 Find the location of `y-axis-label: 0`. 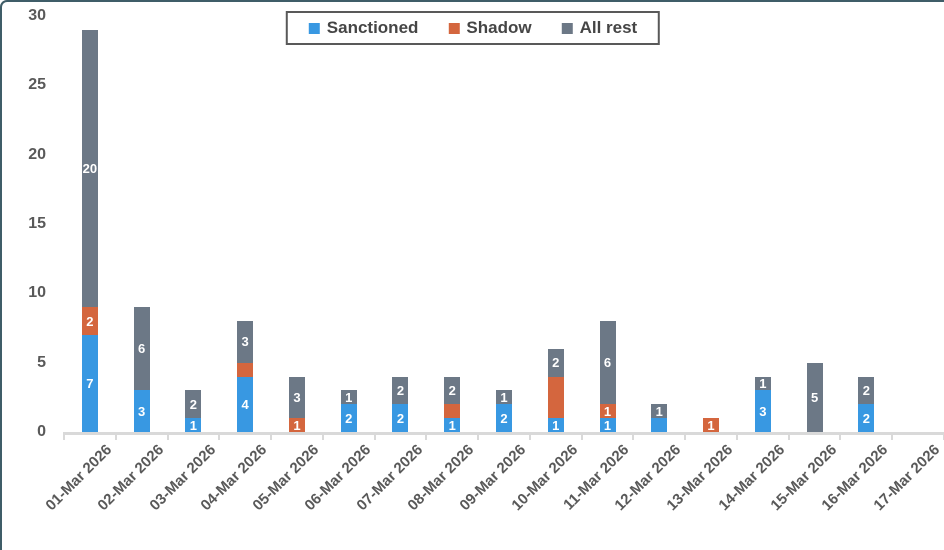

y-axis-label: 0 is located at coordinates (41, 431).